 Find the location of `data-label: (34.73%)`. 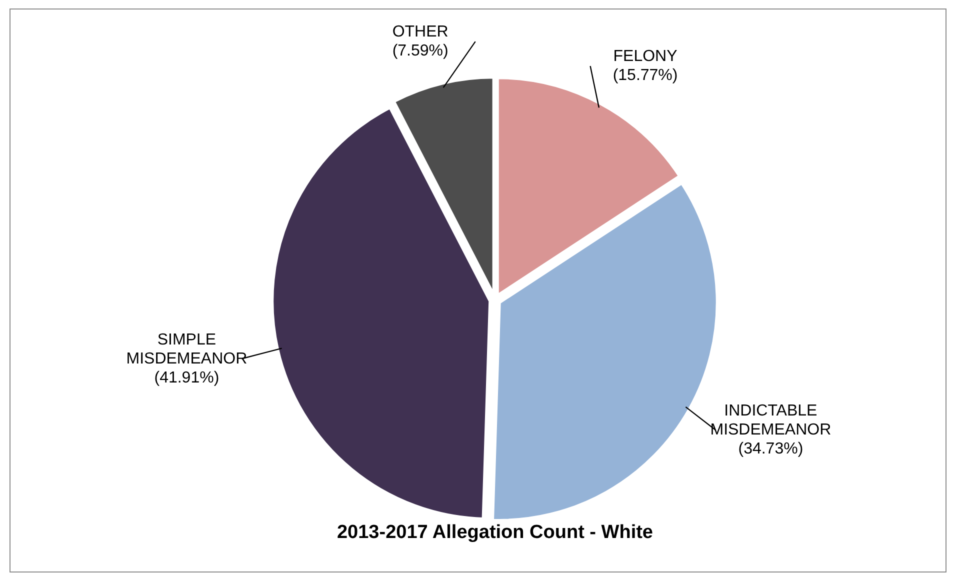

data-label: (34.73%) is located at coordinates (771, 449).